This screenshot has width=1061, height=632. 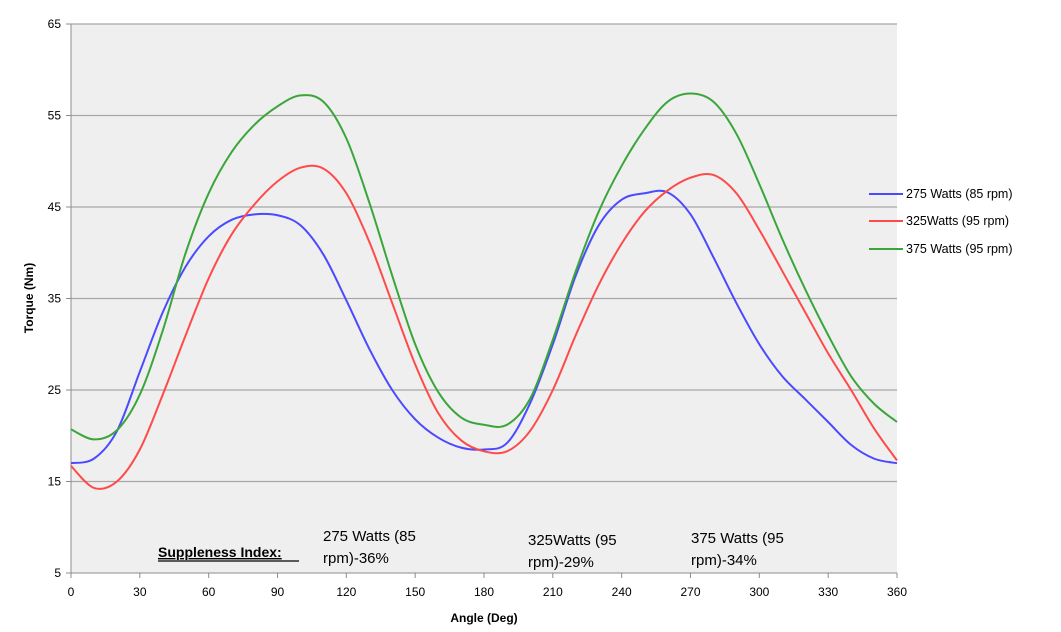 What do you see at coordinates (55, 116) in the screenshot?
I see `y-tick-55: 55` at bounding box center [55, 116].